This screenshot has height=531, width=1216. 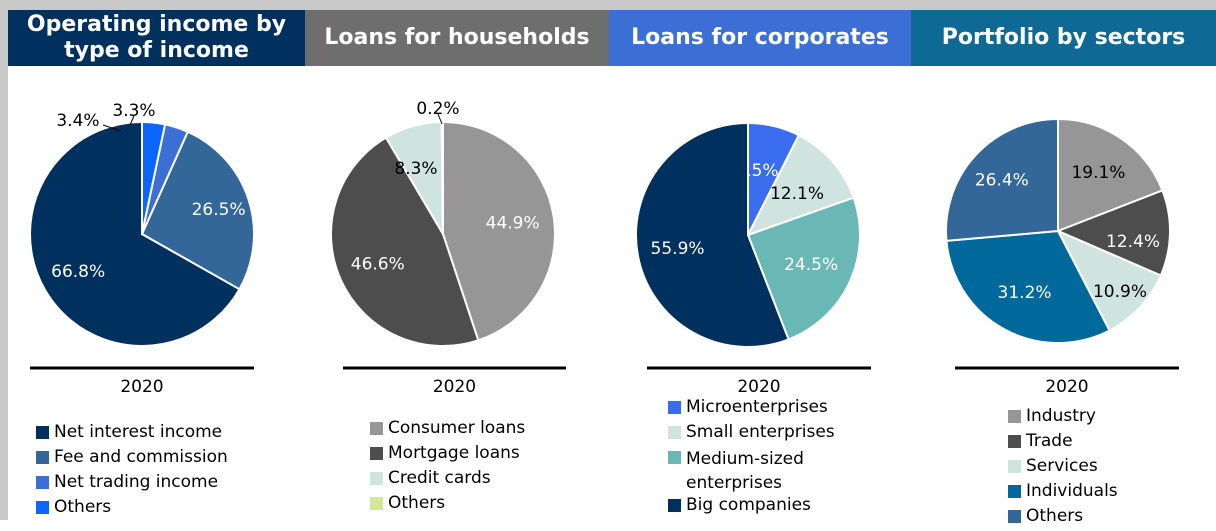 What do you see at coordinates (1133, 242) in the screenshot?
I see `data-label: 12.4%` at bounding box center [1133, 242].